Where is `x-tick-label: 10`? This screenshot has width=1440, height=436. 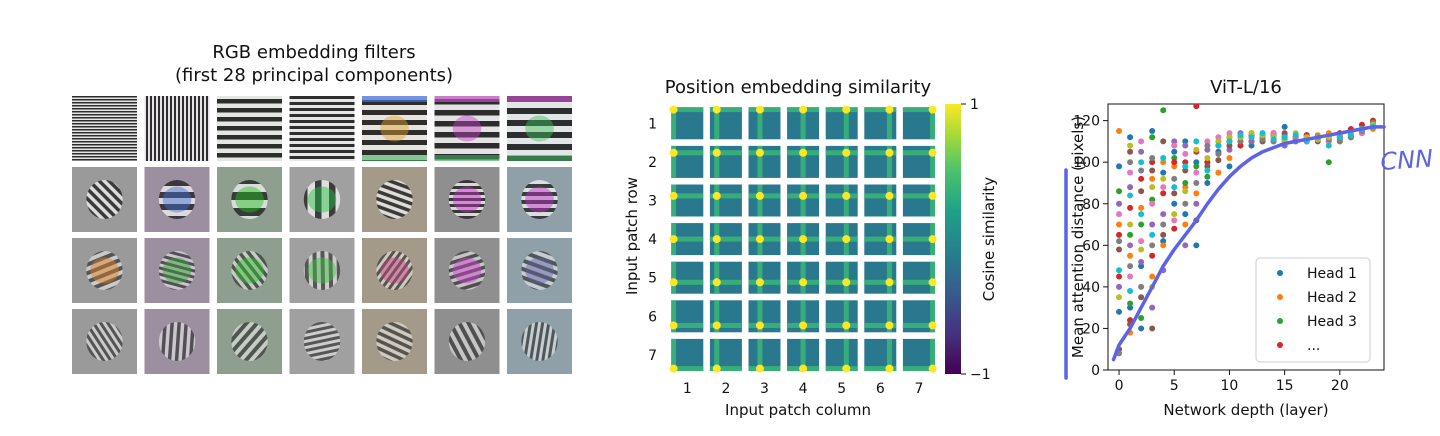
x-tick-label: 10 is located at coordinates (1230, 386).